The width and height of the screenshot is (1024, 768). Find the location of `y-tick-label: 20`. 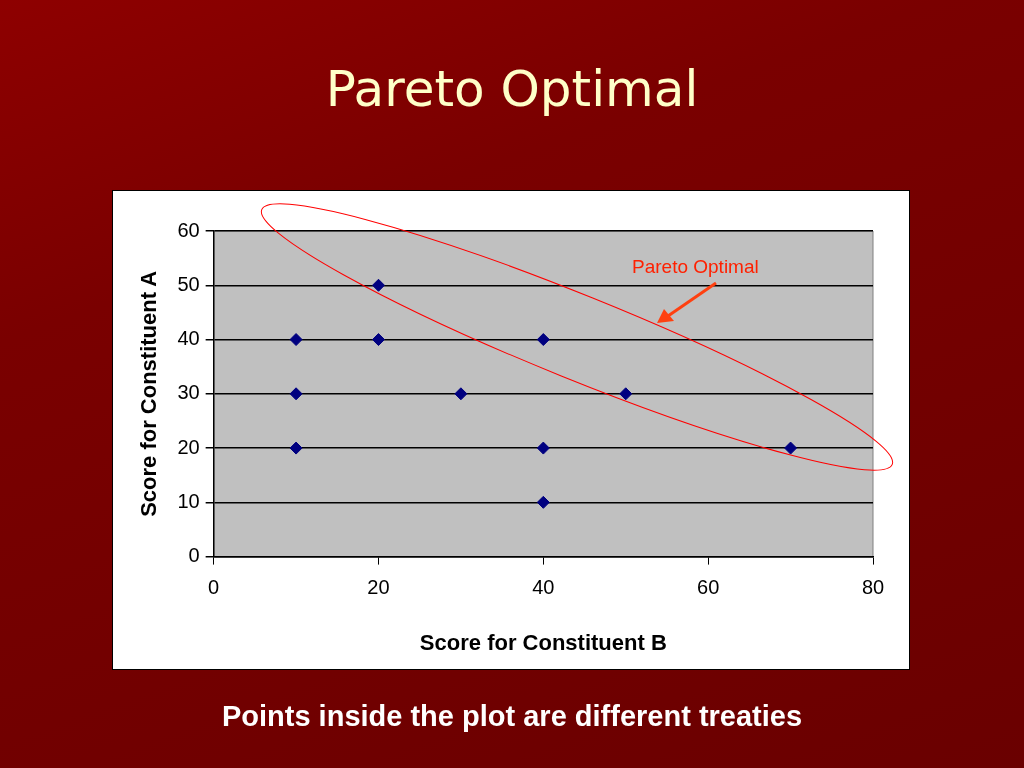

y-tick-label: 20 is located at coordinates (188, 446).